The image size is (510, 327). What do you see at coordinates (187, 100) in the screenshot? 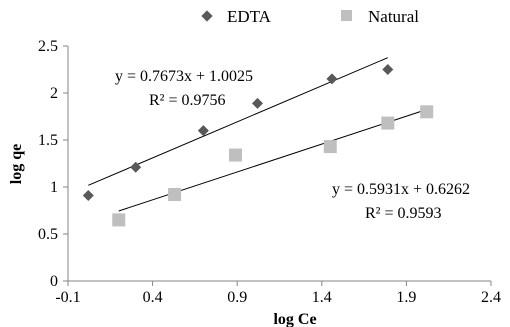
I see `r-squared-edta: R² = 0.9756` at bounding box center [187, 100].